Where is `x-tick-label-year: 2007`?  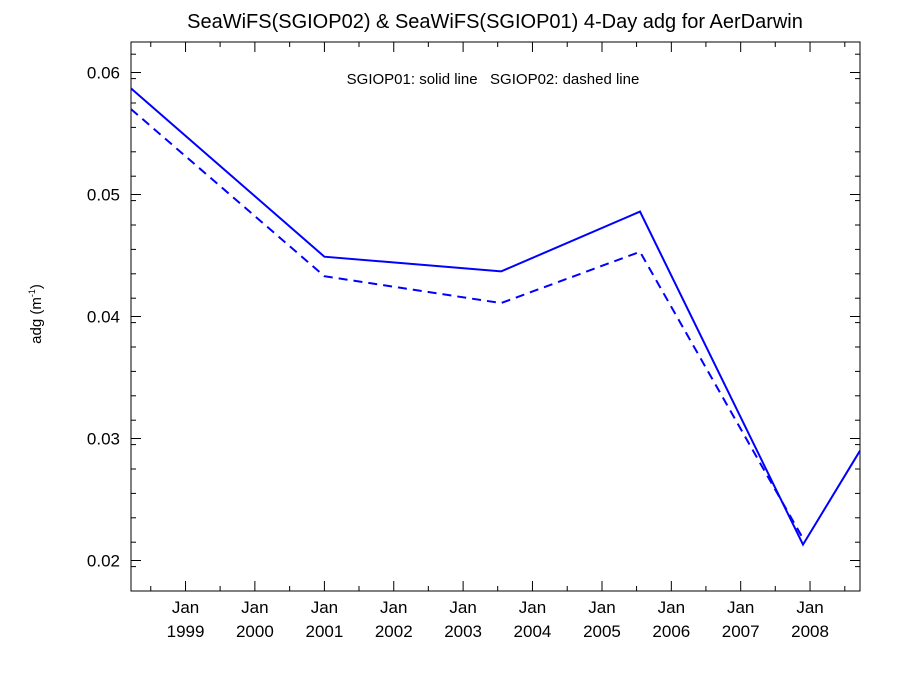 x-tick-label-year: 2007 is located at coordinates (741, 631).